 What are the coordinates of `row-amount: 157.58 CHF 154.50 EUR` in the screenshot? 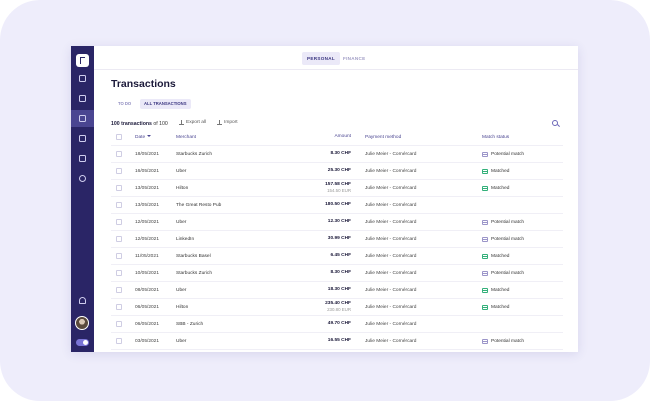 It's located at (338, 187).